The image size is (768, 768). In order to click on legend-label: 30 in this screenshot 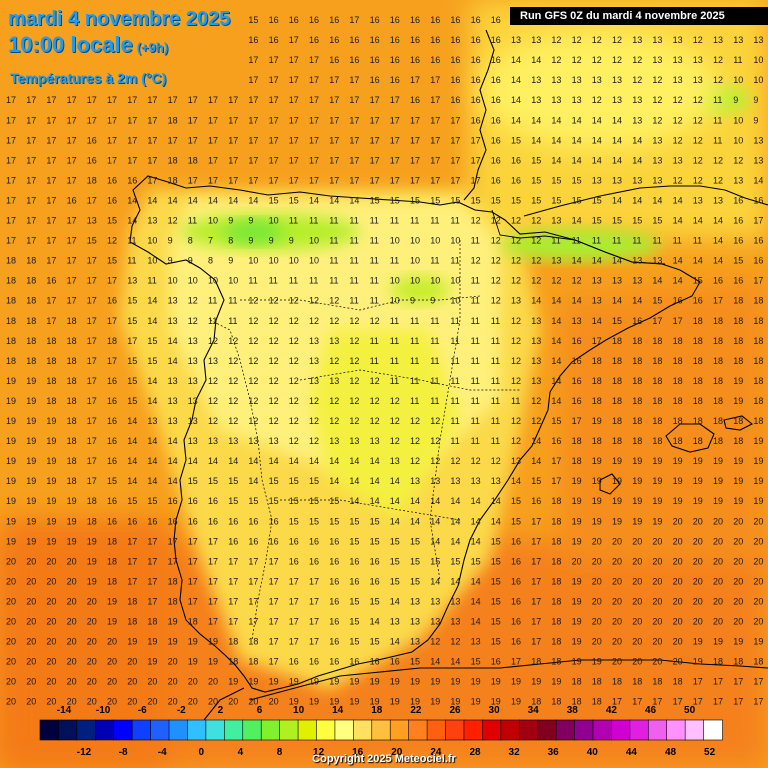, I will do `click(495, 710)`.